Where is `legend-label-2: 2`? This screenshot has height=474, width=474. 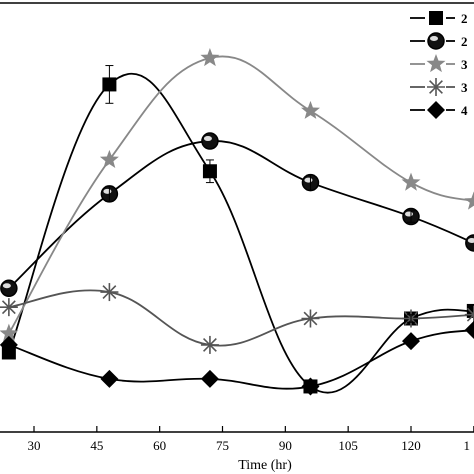
legend-label-2: 2 is located at coordinates (464, 41).